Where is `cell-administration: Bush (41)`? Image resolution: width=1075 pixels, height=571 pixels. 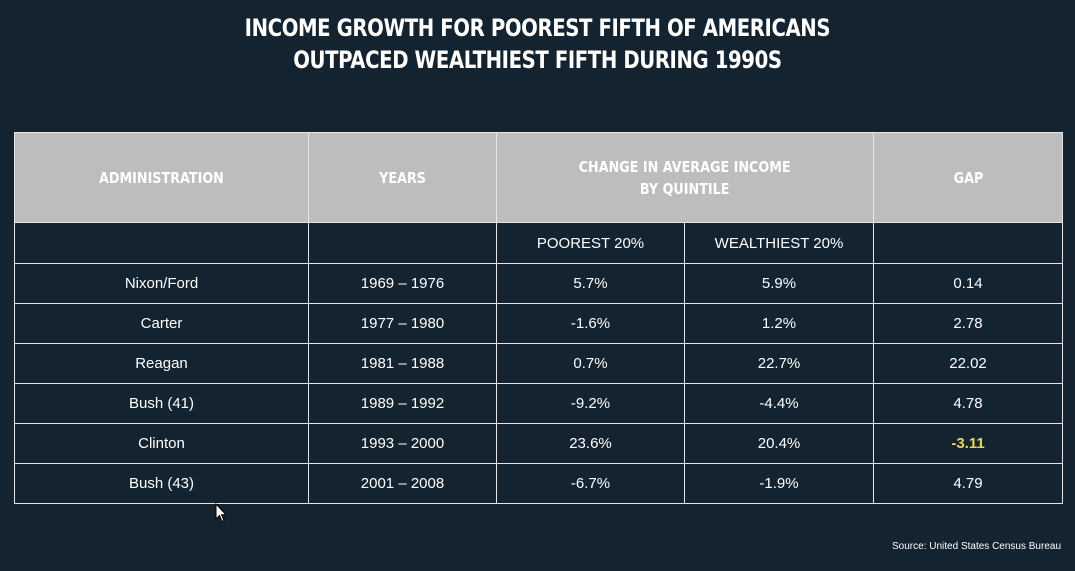 cell-administration: Bush (41) is located at coordinates (161, 403).